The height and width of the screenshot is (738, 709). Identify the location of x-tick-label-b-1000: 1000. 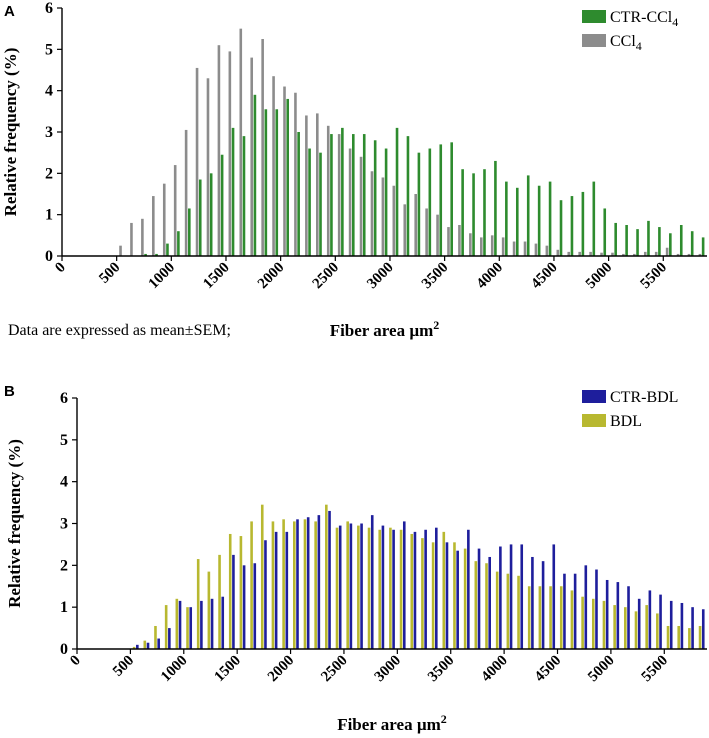
(174, 669).